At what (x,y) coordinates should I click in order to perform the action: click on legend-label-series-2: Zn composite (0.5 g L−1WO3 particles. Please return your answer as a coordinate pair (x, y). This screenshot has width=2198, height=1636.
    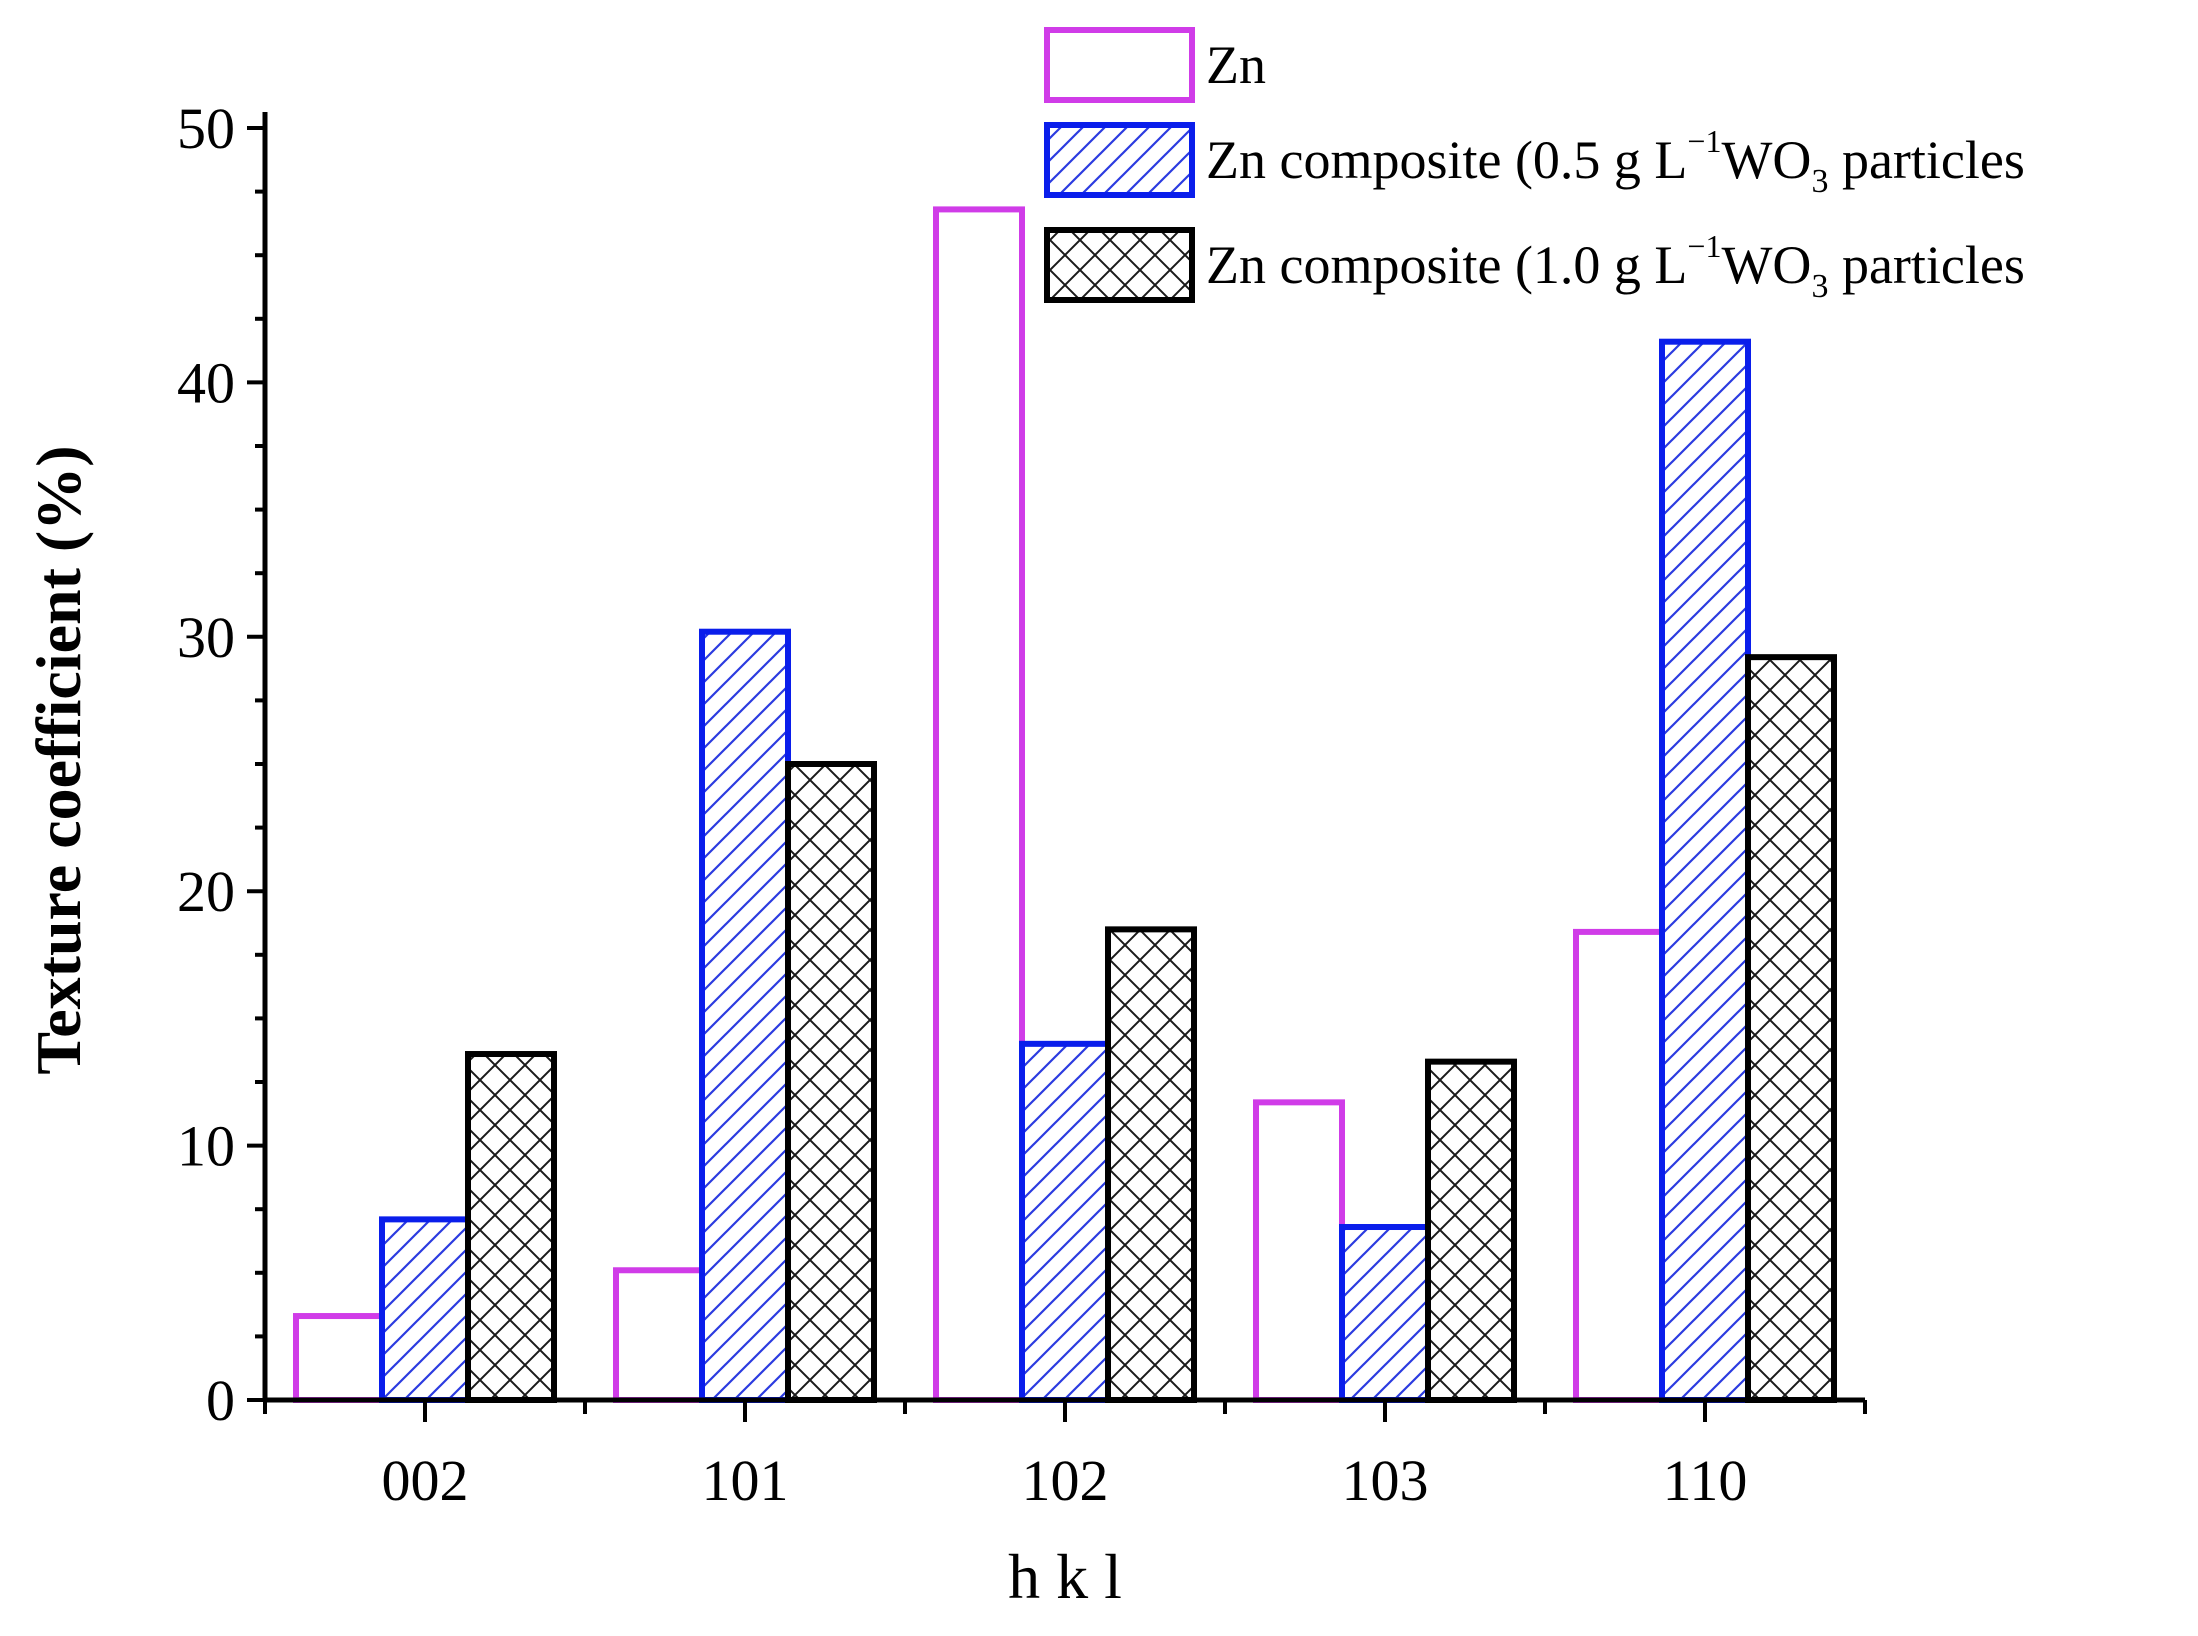
    Looking at the image, I should click on (1615, 161).